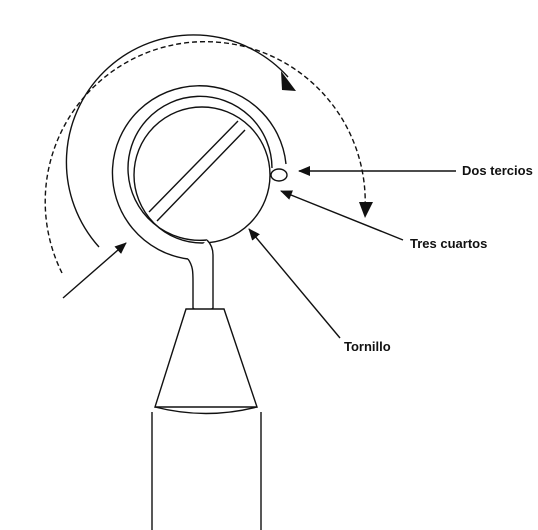  I want to click on loop-pointer-arrow, so click(94, 270).